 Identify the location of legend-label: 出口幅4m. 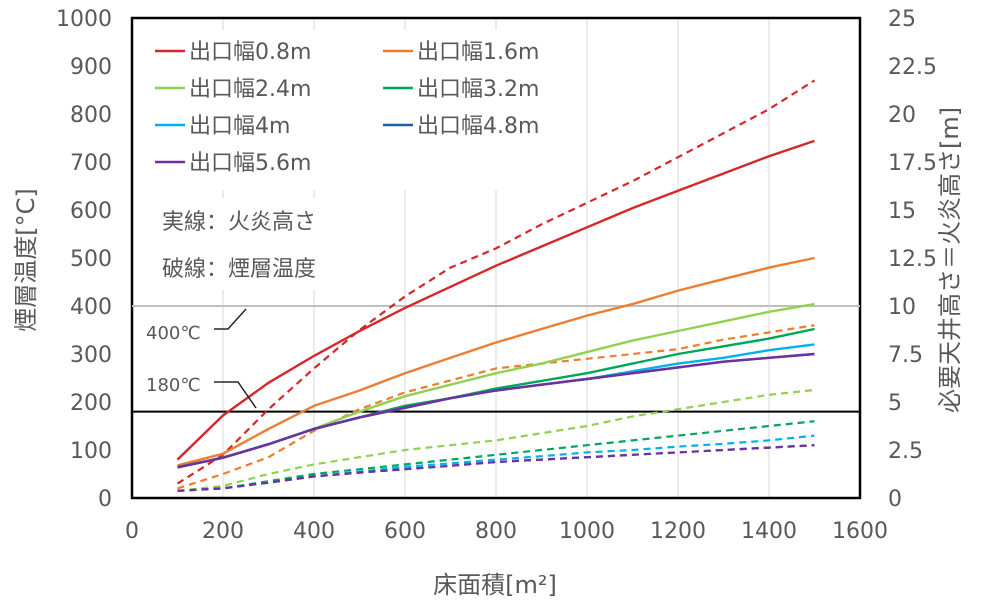
(239, 126).